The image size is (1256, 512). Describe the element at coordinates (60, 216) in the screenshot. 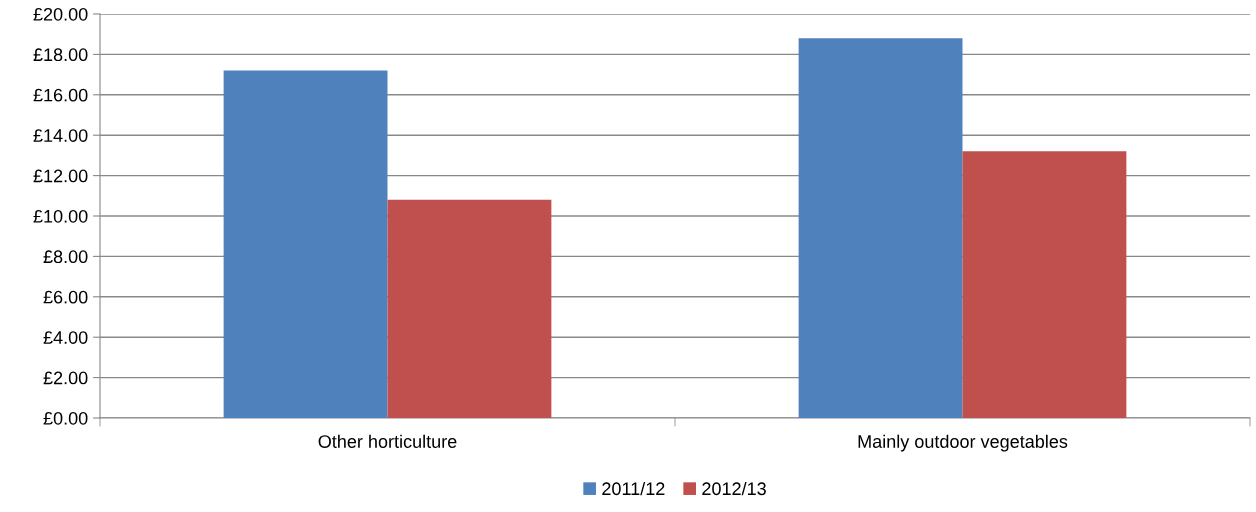

I see `y-tick-label: £10.00` at that location.